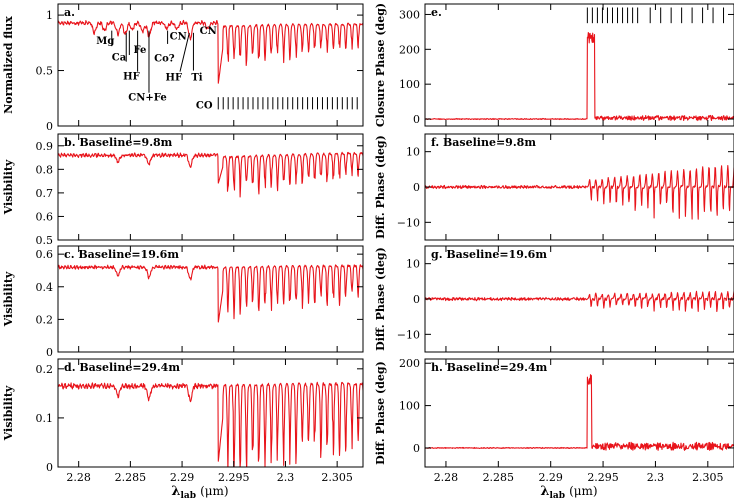 The image size is (734, 502). I want to click on xlabel-left: λlab (μm), so click(199, 492).